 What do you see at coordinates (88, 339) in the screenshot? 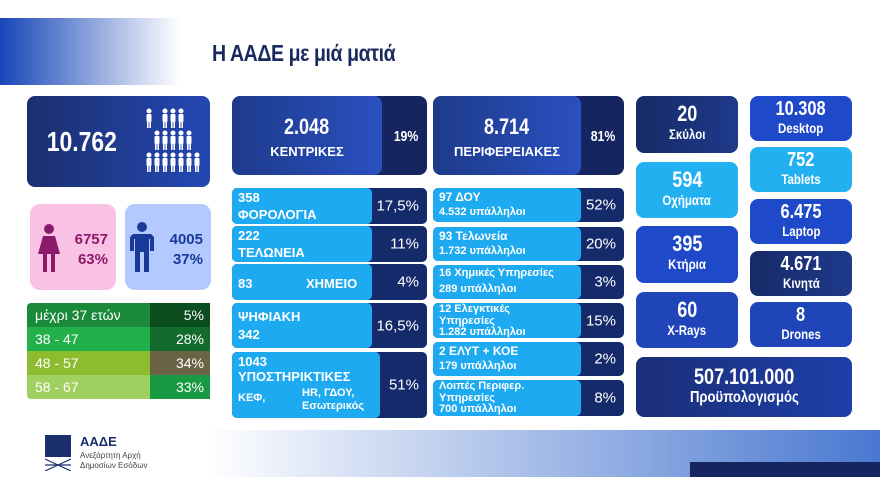
I see `age-label: 38 - 47` at bounding box center [88, 339].